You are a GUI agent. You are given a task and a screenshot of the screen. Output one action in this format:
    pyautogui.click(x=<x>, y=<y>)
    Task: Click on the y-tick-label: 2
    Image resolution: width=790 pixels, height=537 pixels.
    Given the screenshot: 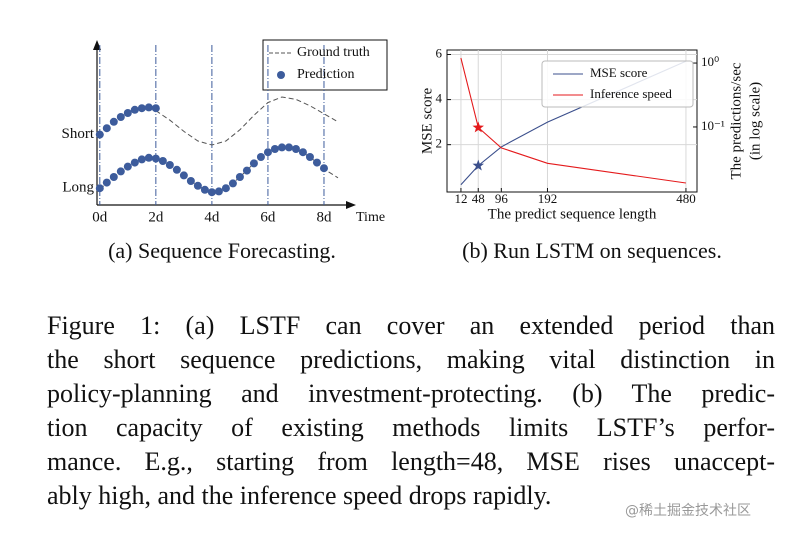 What is the action you would take?
    pyautogui.click(x=439, y=143)
    